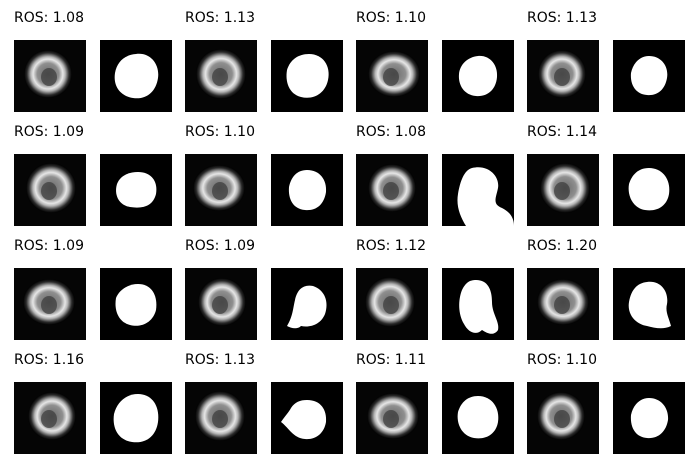  What do you see at coordinates (391, 246) in the screenshot?
I see `ros-label: ROS: 1.12` at bounding box center [391, 246].